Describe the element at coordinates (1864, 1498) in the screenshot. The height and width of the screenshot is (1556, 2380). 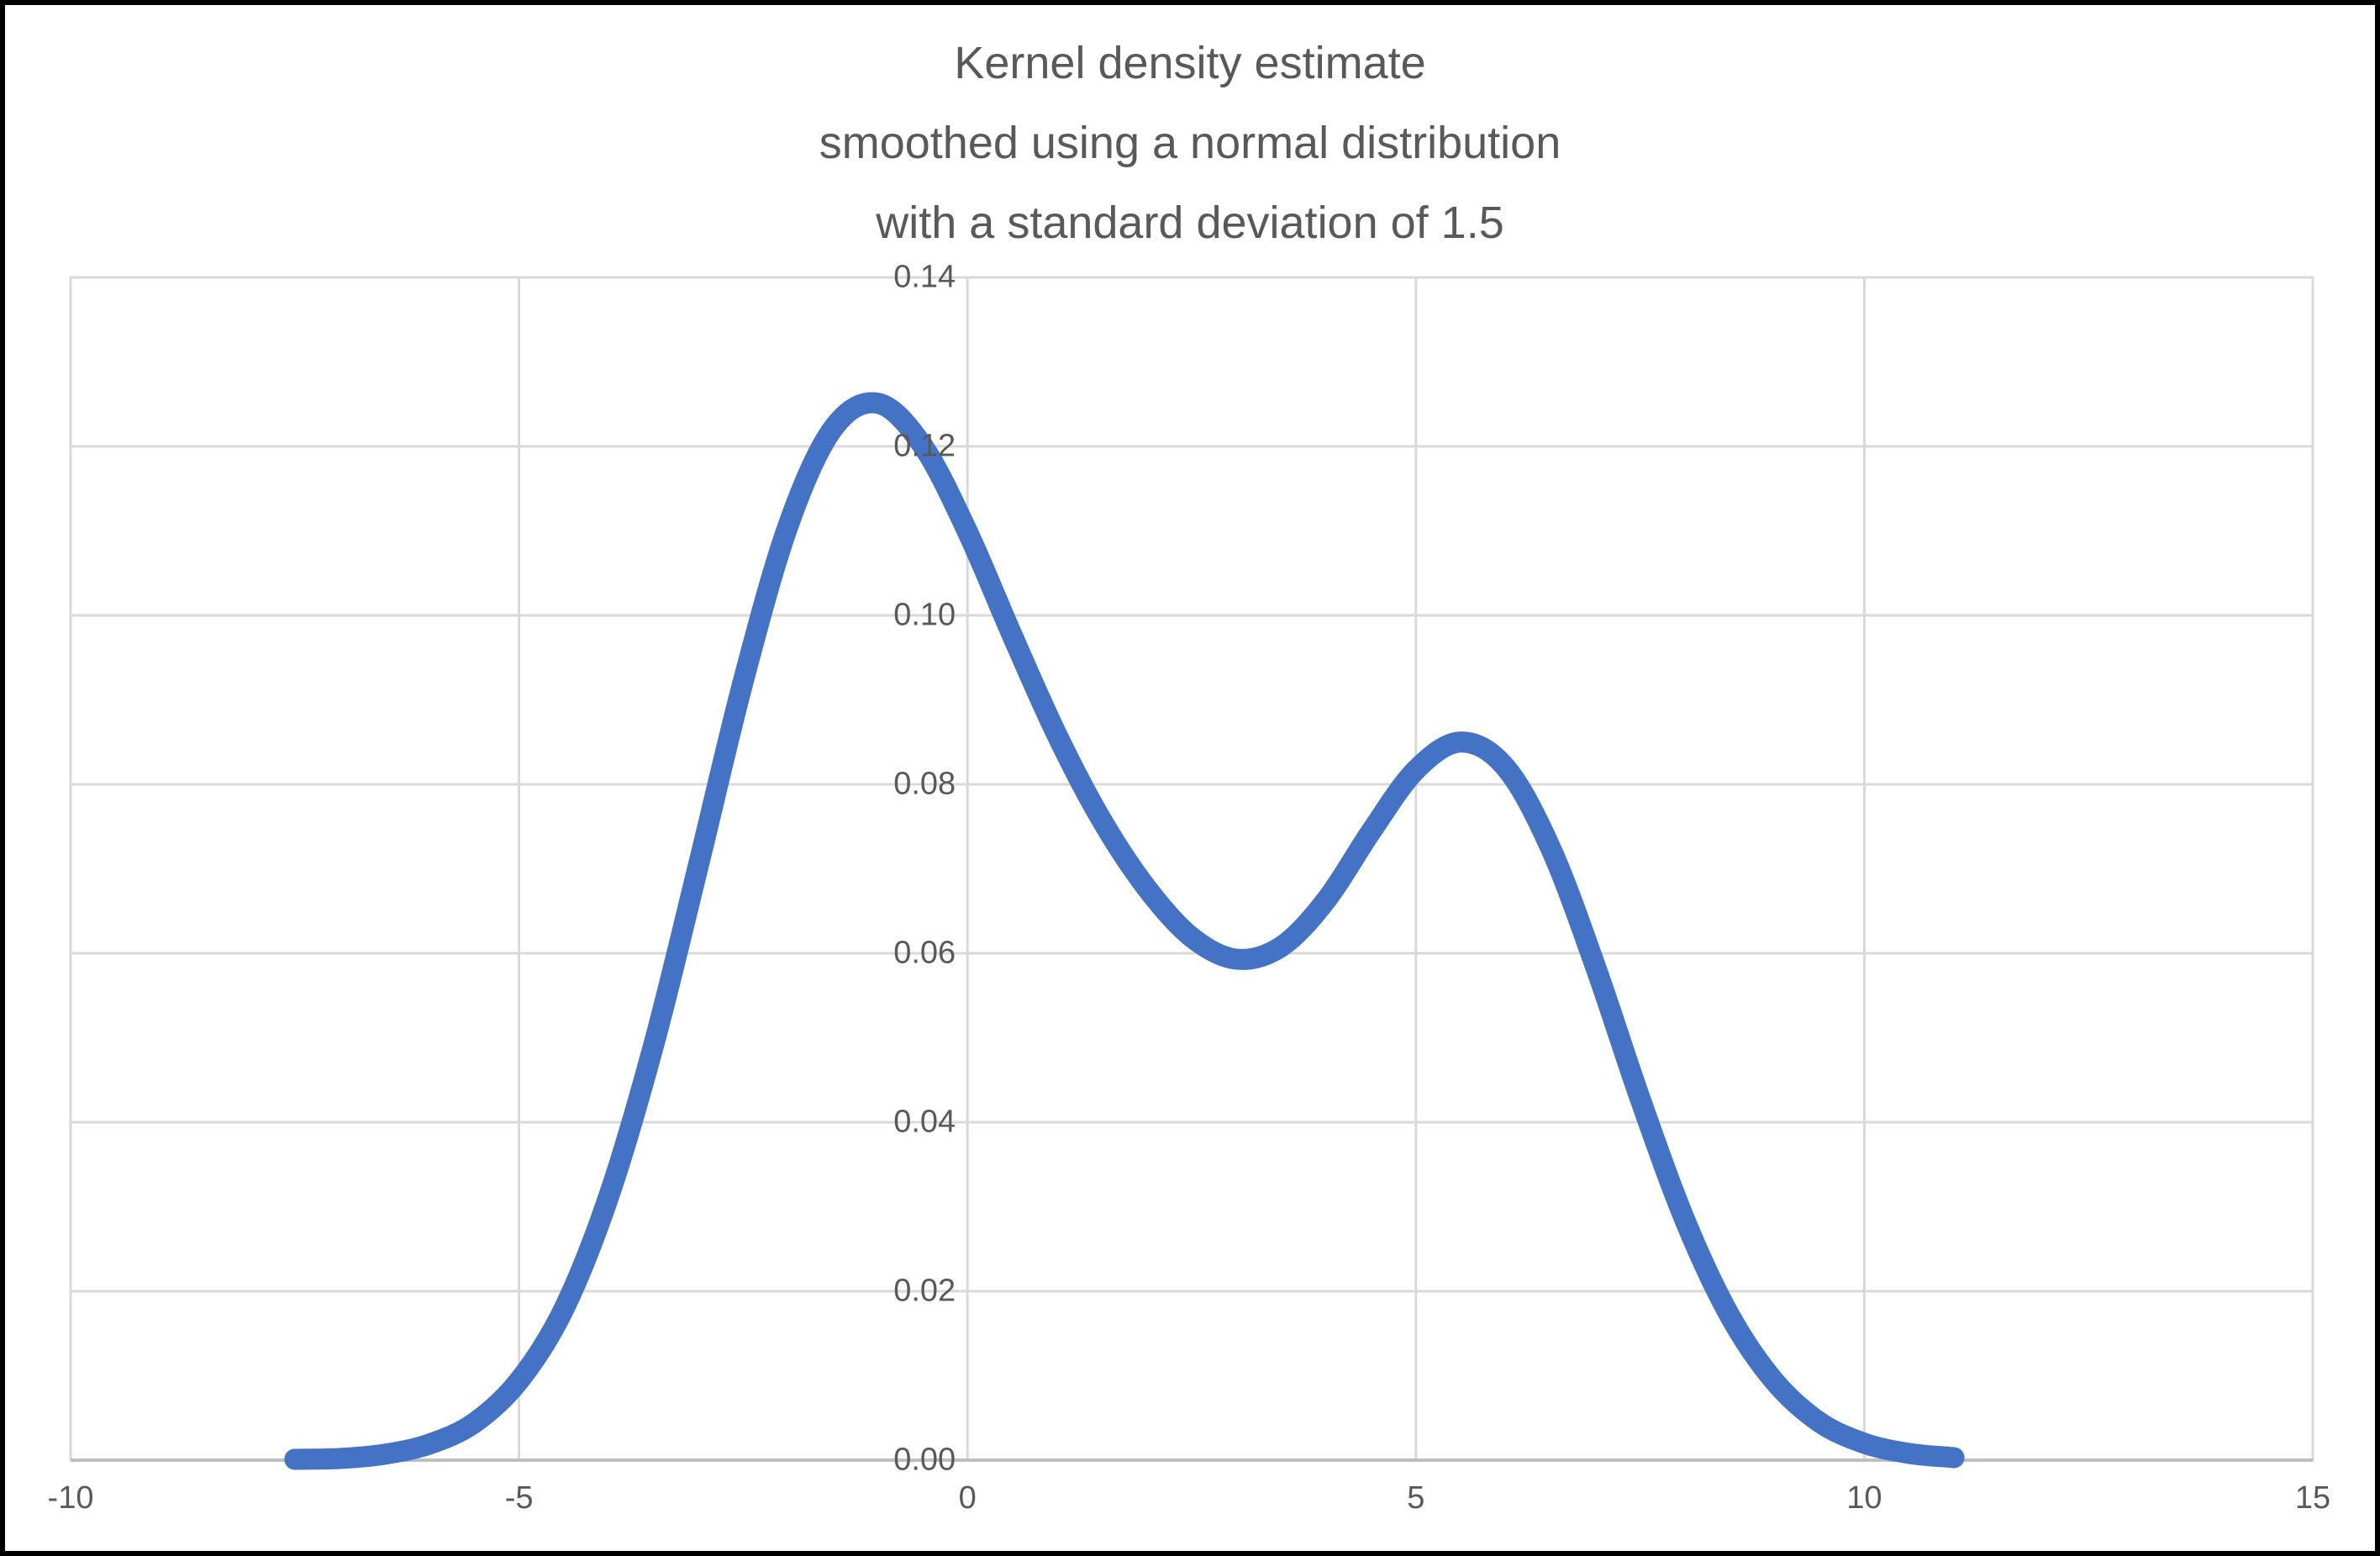
I see `x-axis-tick-label-10: 10` at that location.